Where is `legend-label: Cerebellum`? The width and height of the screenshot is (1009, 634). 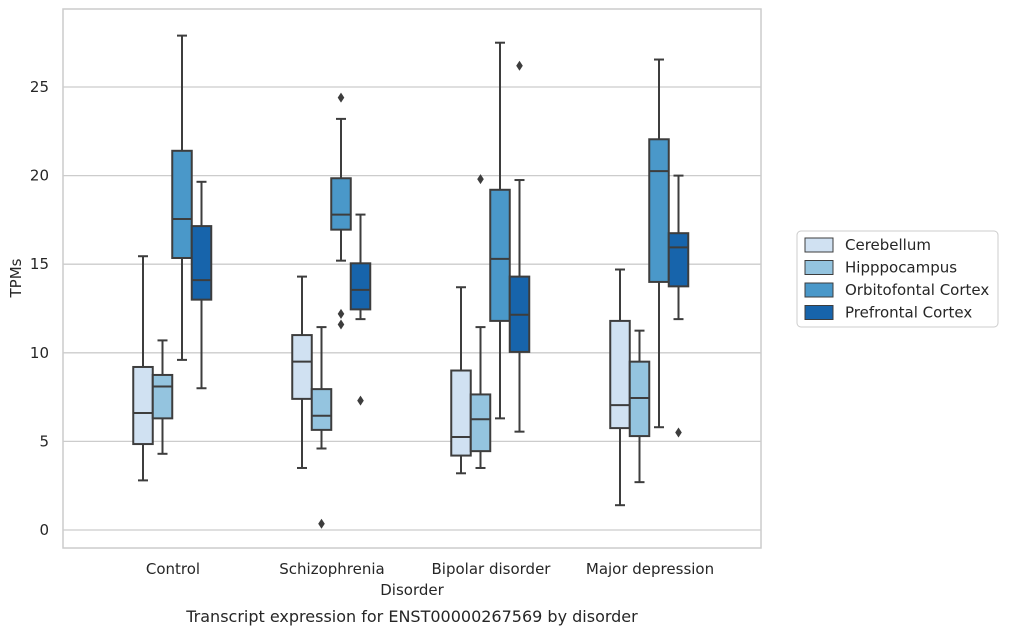 legend-label: Cerebellum is located at coordinates (888, 245).